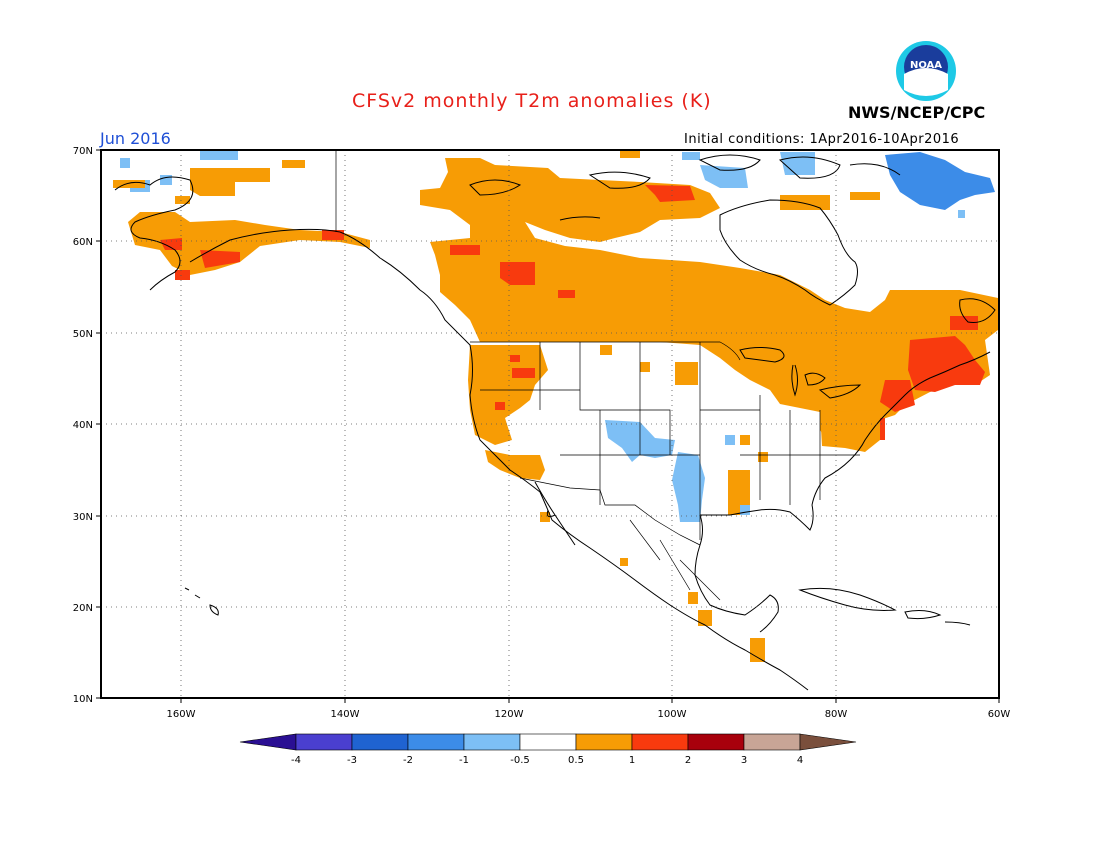 Image resolution: width=1100 pixels, height=850 pixels. I want to click on legend-label: 4, so click(800, 760).